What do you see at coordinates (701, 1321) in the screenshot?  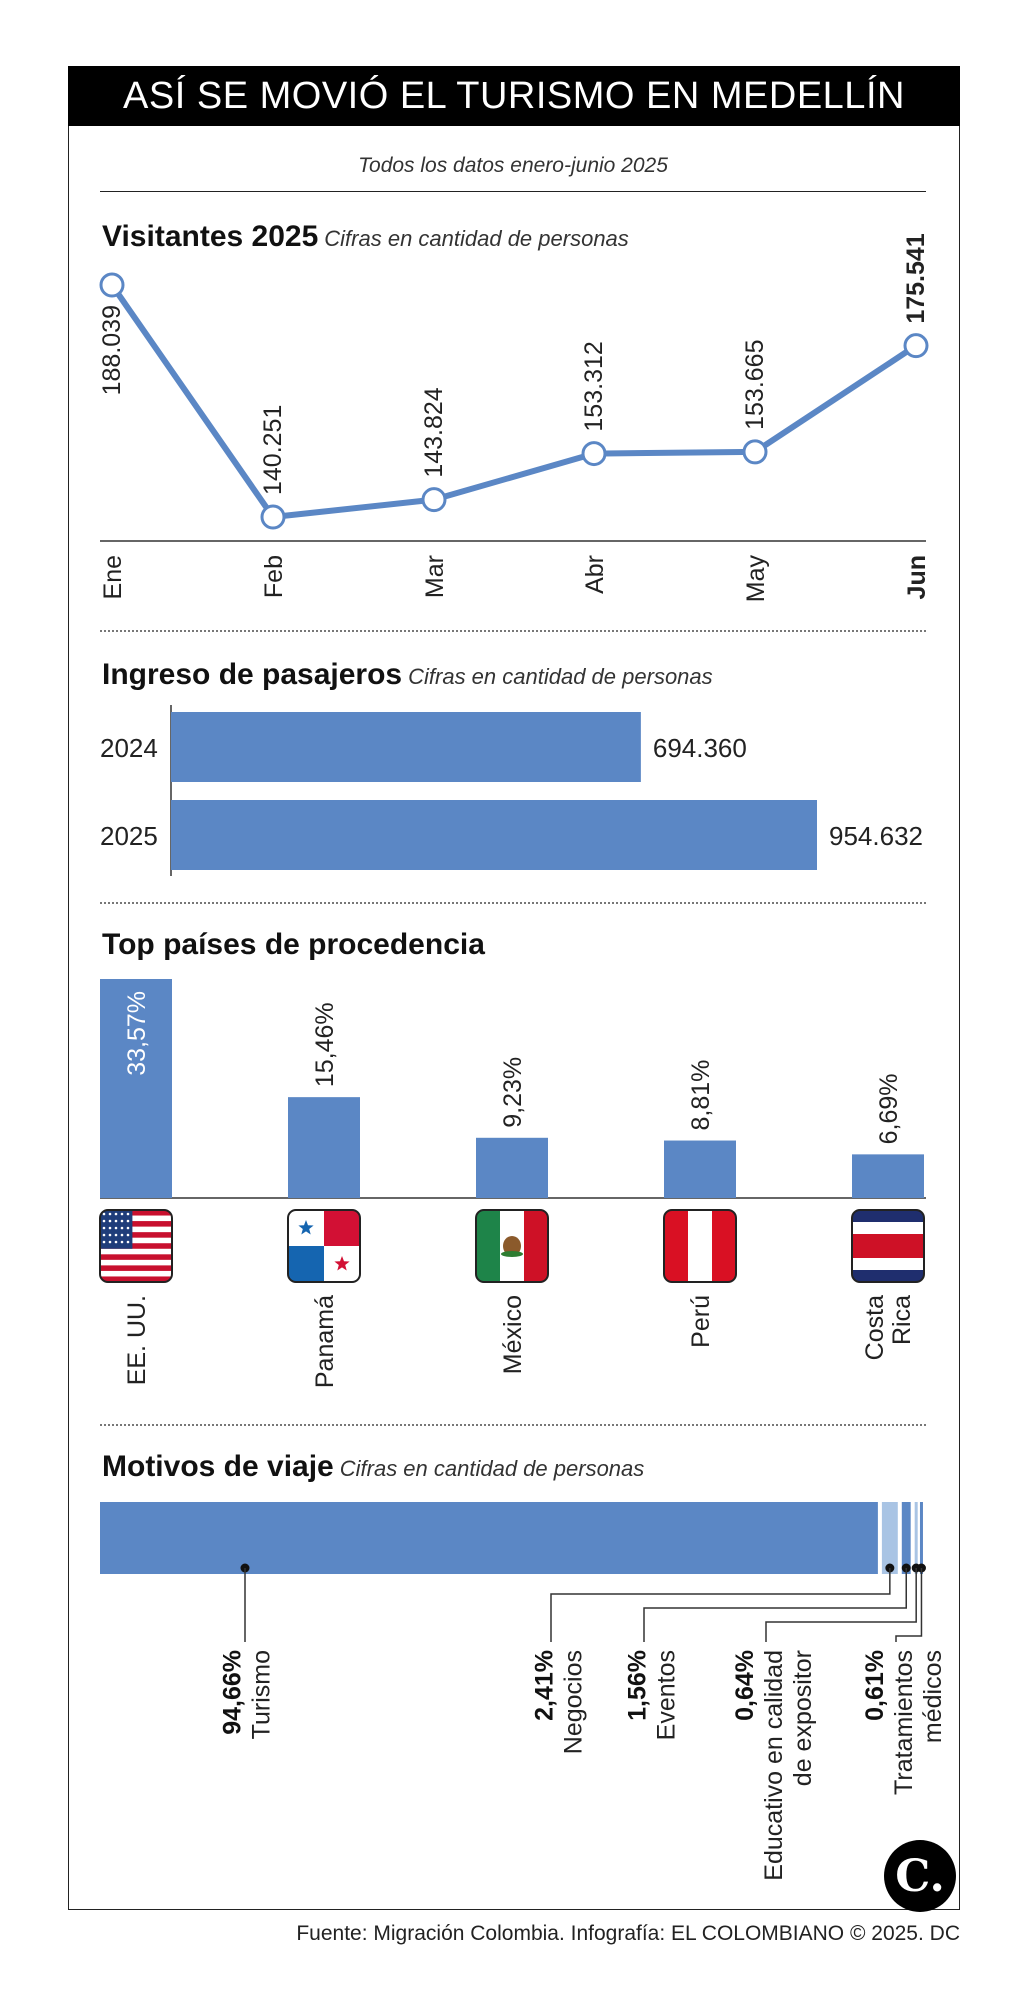 I see `country-name-label: Perú` at bounding box center [701, 1321].